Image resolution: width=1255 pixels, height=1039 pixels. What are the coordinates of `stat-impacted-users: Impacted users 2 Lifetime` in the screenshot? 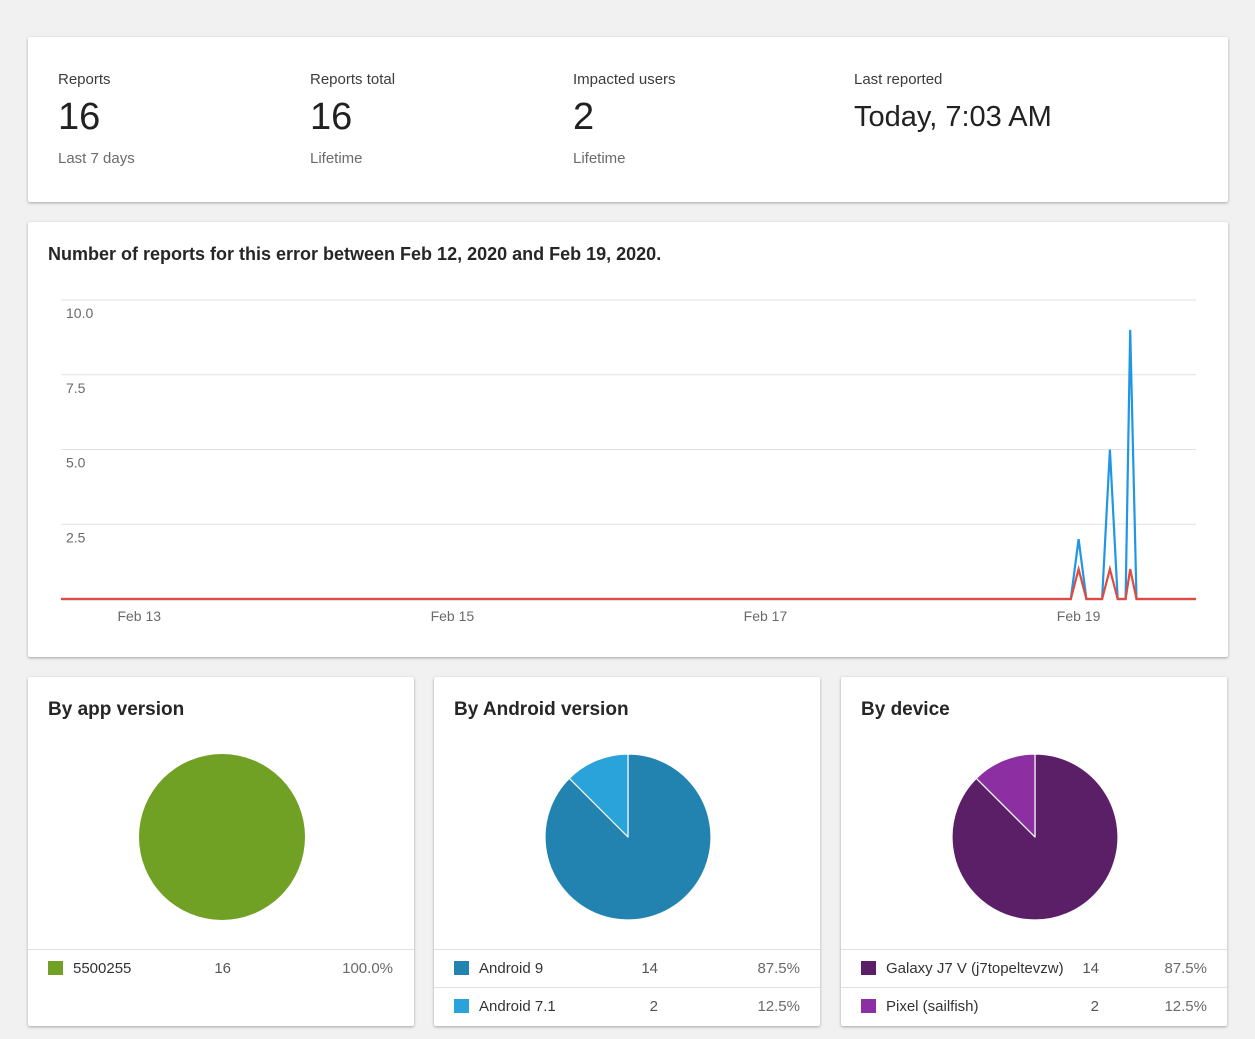 It's located at (624, 119).